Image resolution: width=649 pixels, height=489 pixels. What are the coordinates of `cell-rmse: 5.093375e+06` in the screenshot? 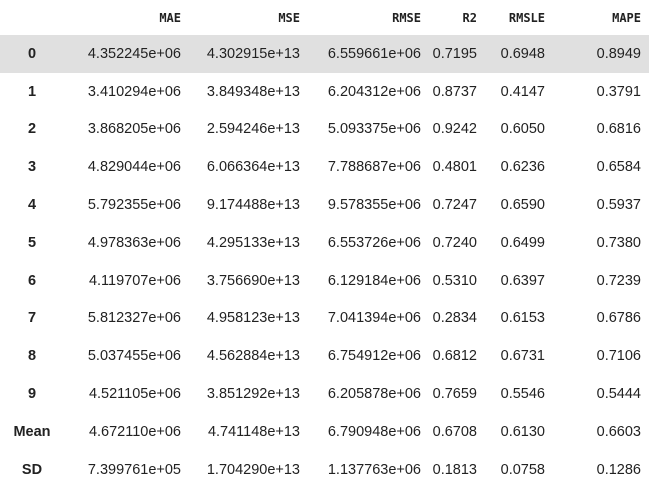 It's located at (374, 129).